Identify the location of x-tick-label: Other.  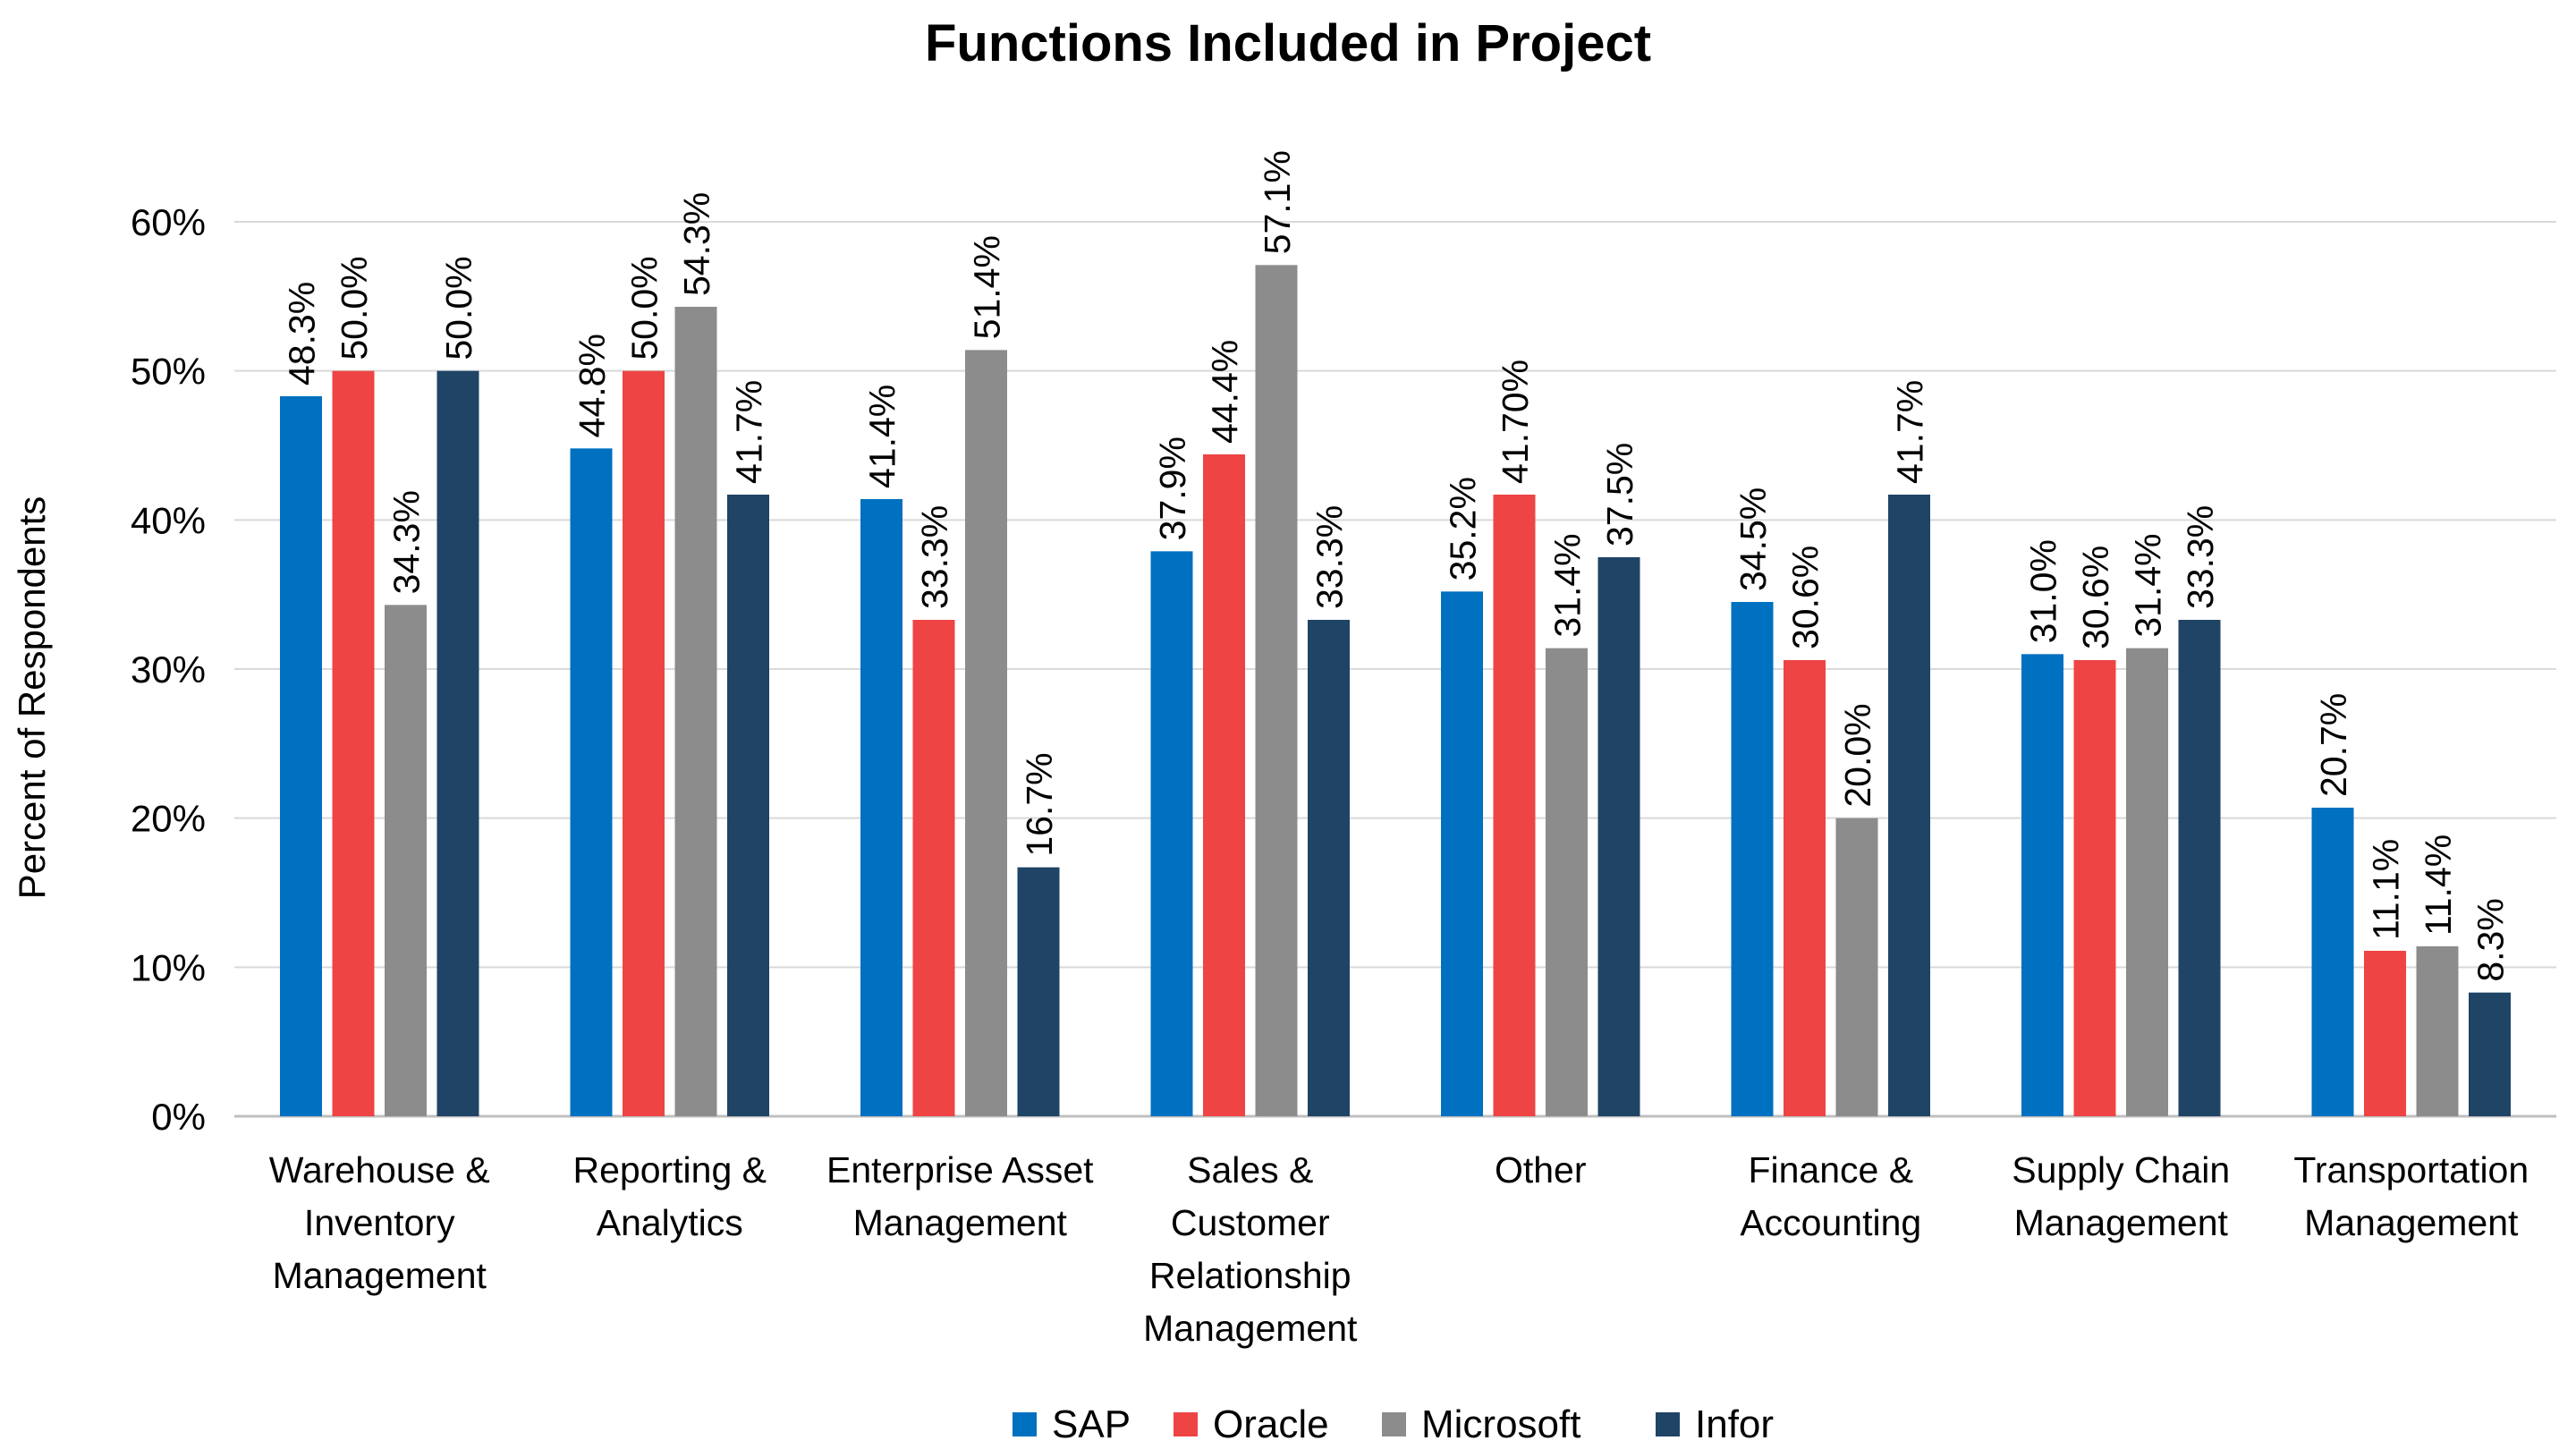
(1541, 1170).